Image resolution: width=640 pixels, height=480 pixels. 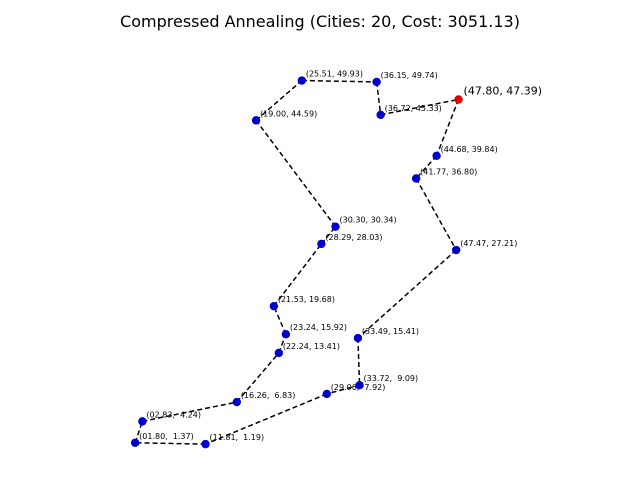 I want to click on start-city-point, so click(x=458, y=99).